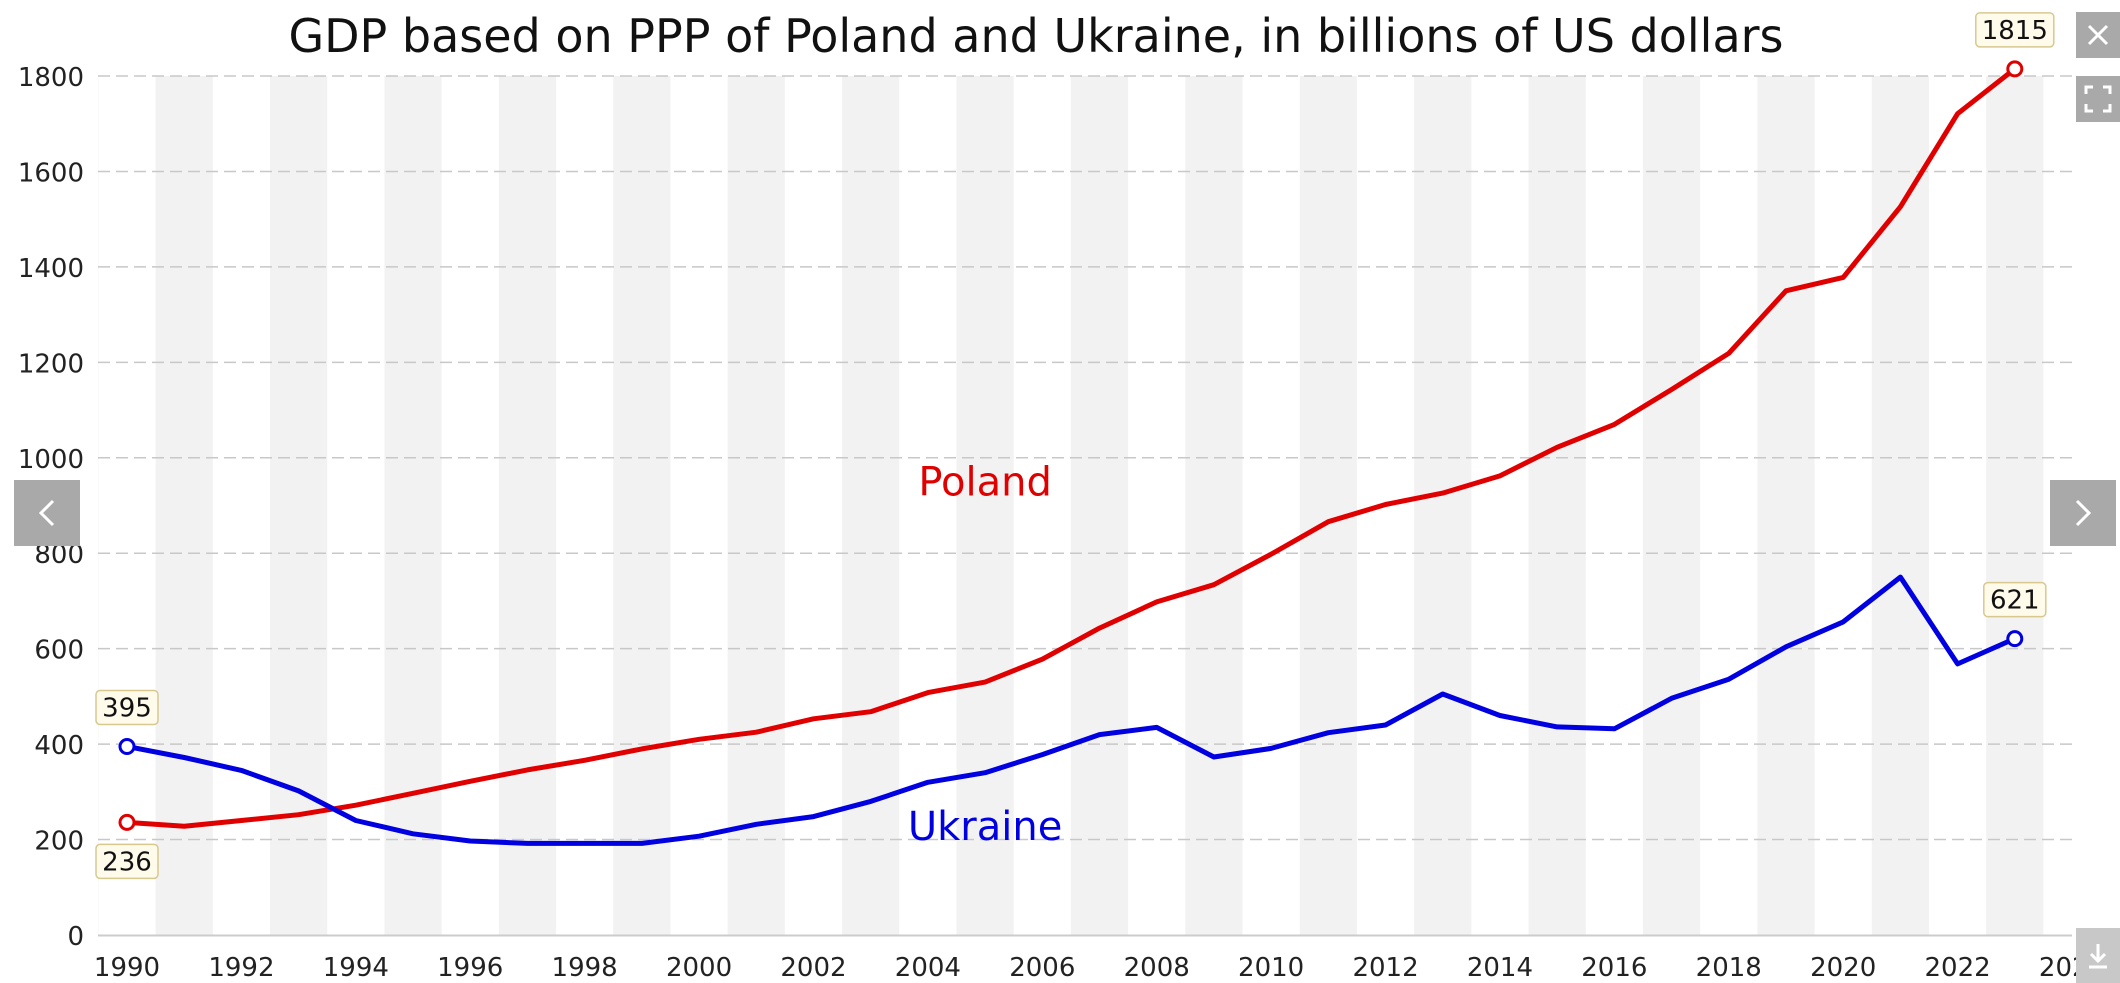 The image size is (2120, 983). Describe the element at coordinates (356, 968) in the screenshot. I see `x-tick-label: 1994` at that location.